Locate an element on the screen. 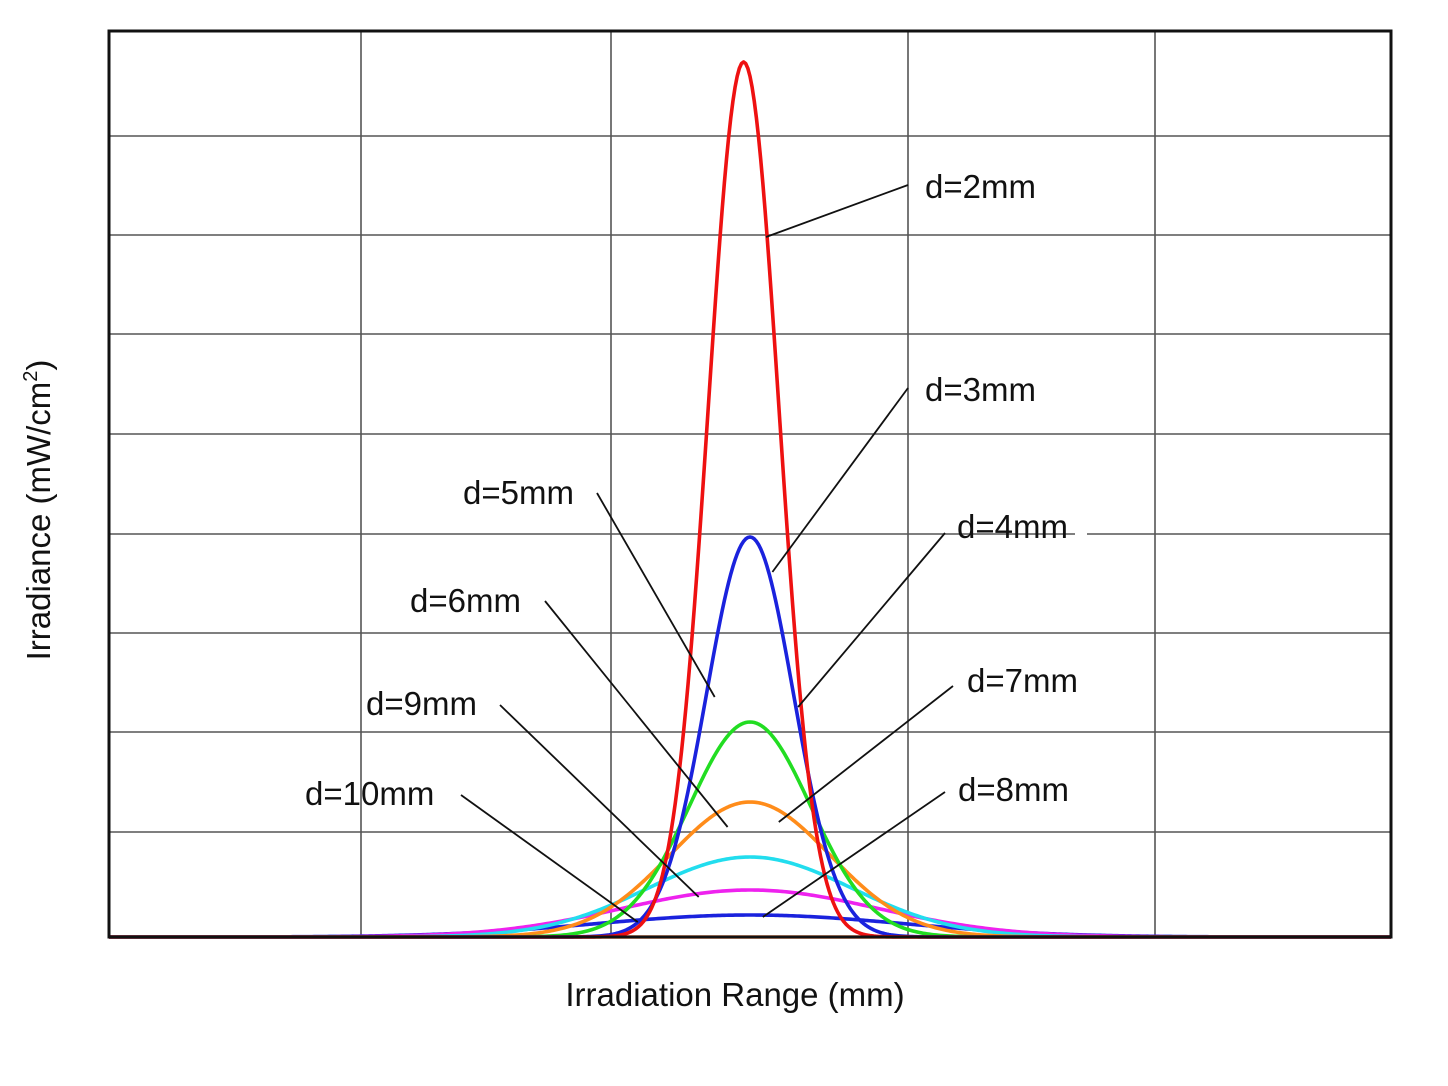 This screenshot has width=1448, height=1086. x-axis-label: Irradiation Range (mm) is located at coordinates (734, 994).